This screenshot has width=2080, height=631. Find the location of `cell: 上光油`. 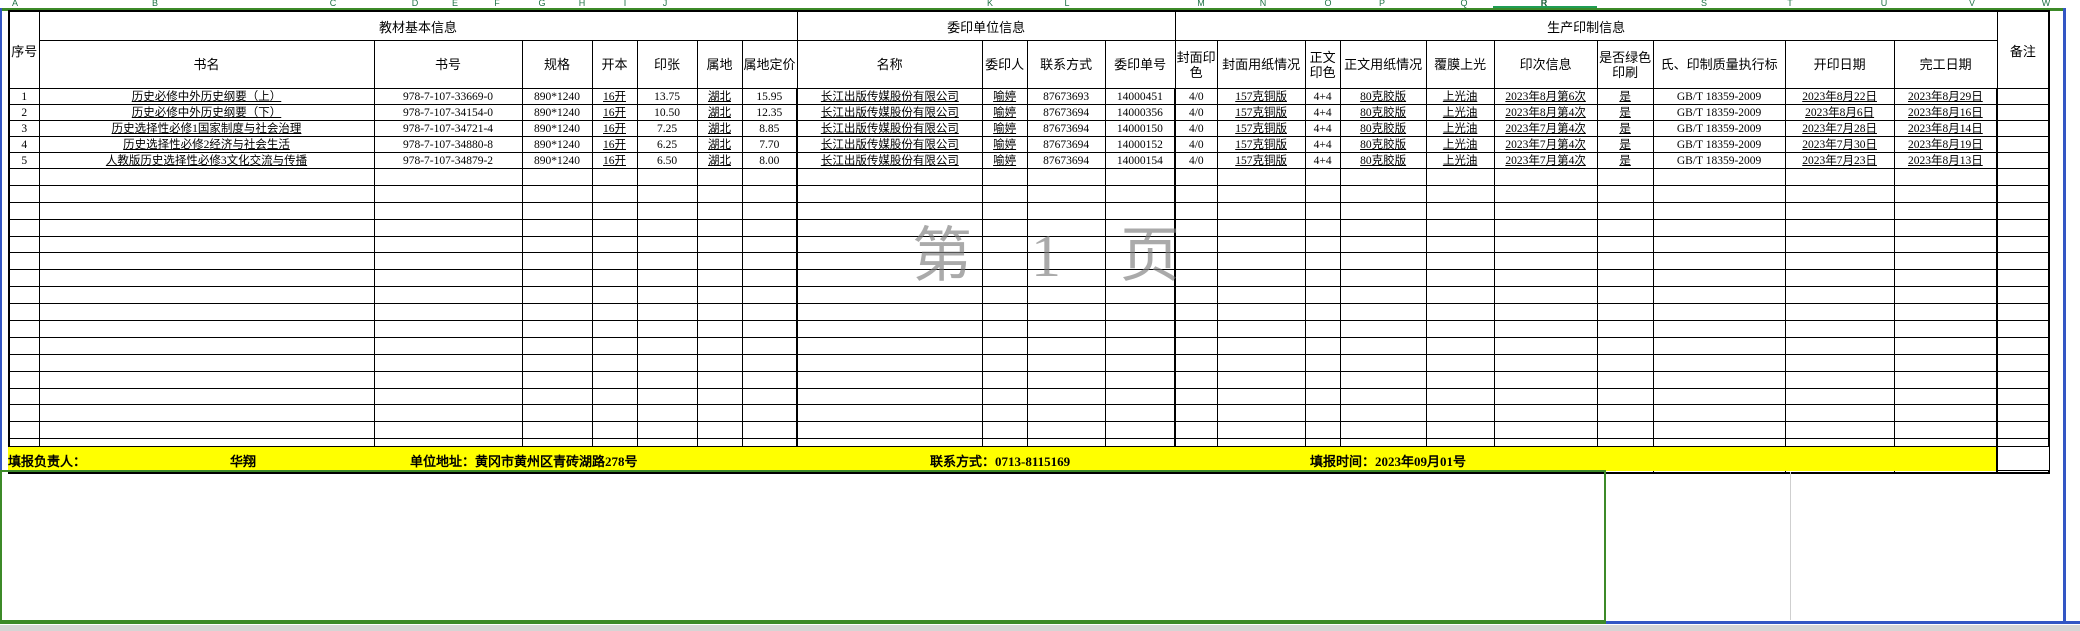

cell: 上光油 is located at coordinates (1460, 160).